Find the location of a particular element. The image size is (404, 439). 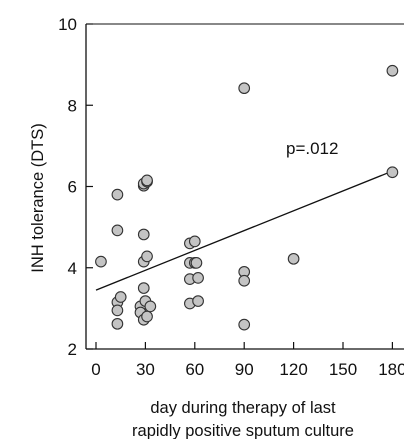

x-tick-label: 90 is located at coordinates (244, 369).